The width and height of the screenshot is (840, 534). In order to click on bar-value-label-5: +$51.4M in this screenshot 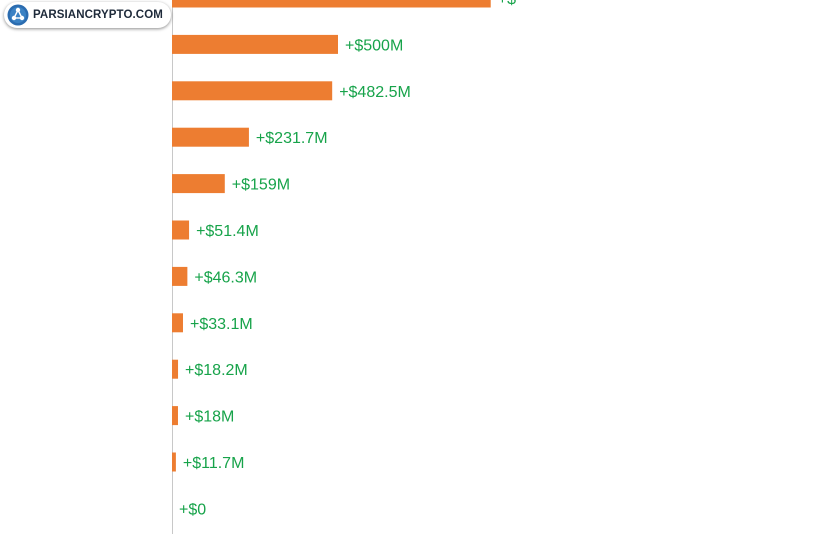, I will do `click(227, 231)`.